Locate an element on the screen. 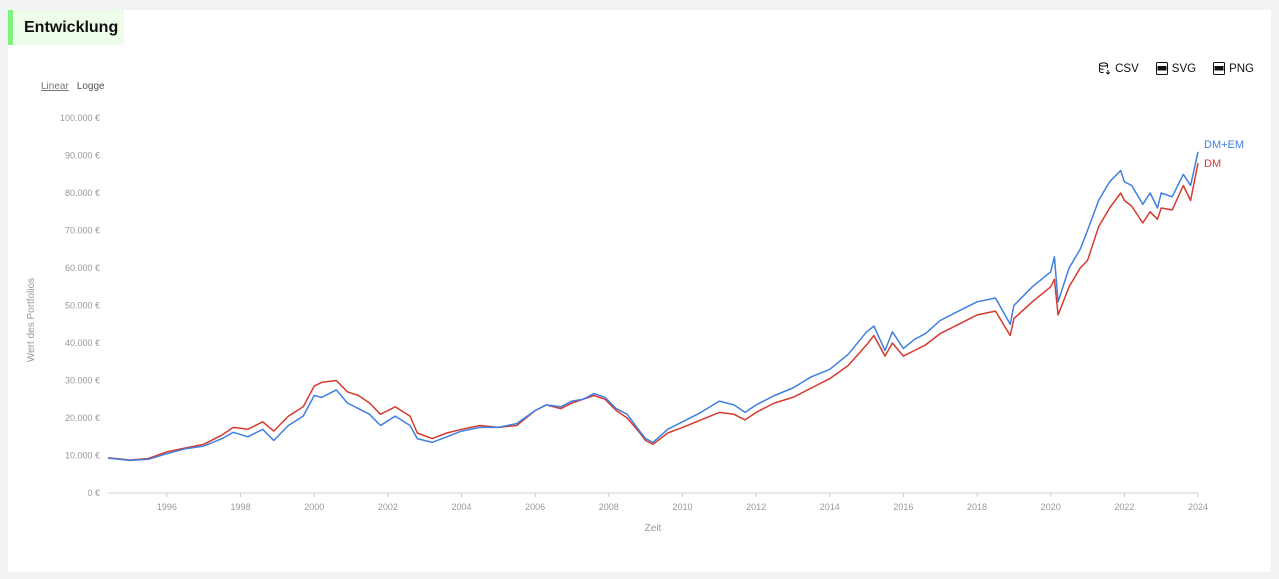 The image size is (1279, 579). y-tick-label: 50.000 € is located at coordinates (82, 306).